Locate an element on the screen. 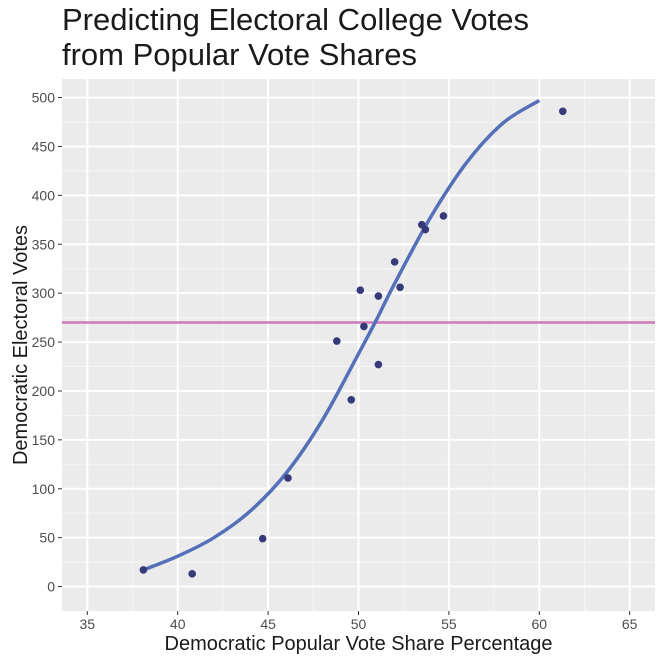 This screenshot has width=660, height=660. chart-title-line-2: from Popular Vote Shares is located at coordinates (239, 54).